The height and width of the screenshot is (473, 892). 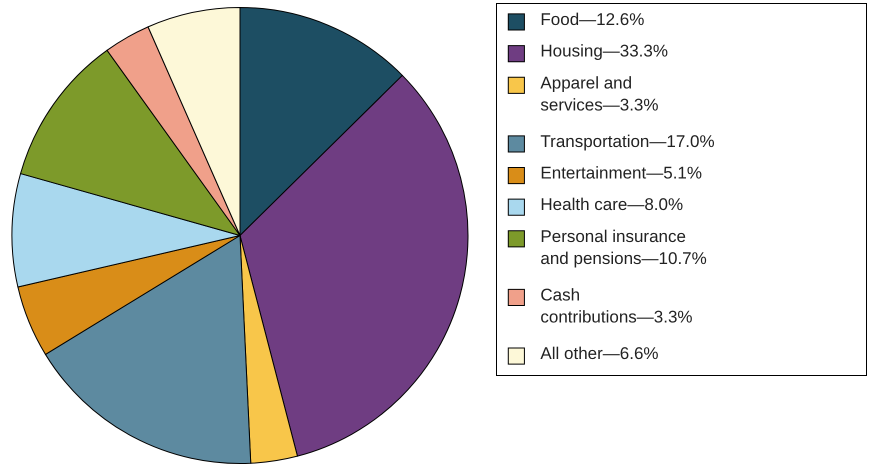 I want to click on legend-label: Entertainment—5.1%, so click(x=621, y=173).